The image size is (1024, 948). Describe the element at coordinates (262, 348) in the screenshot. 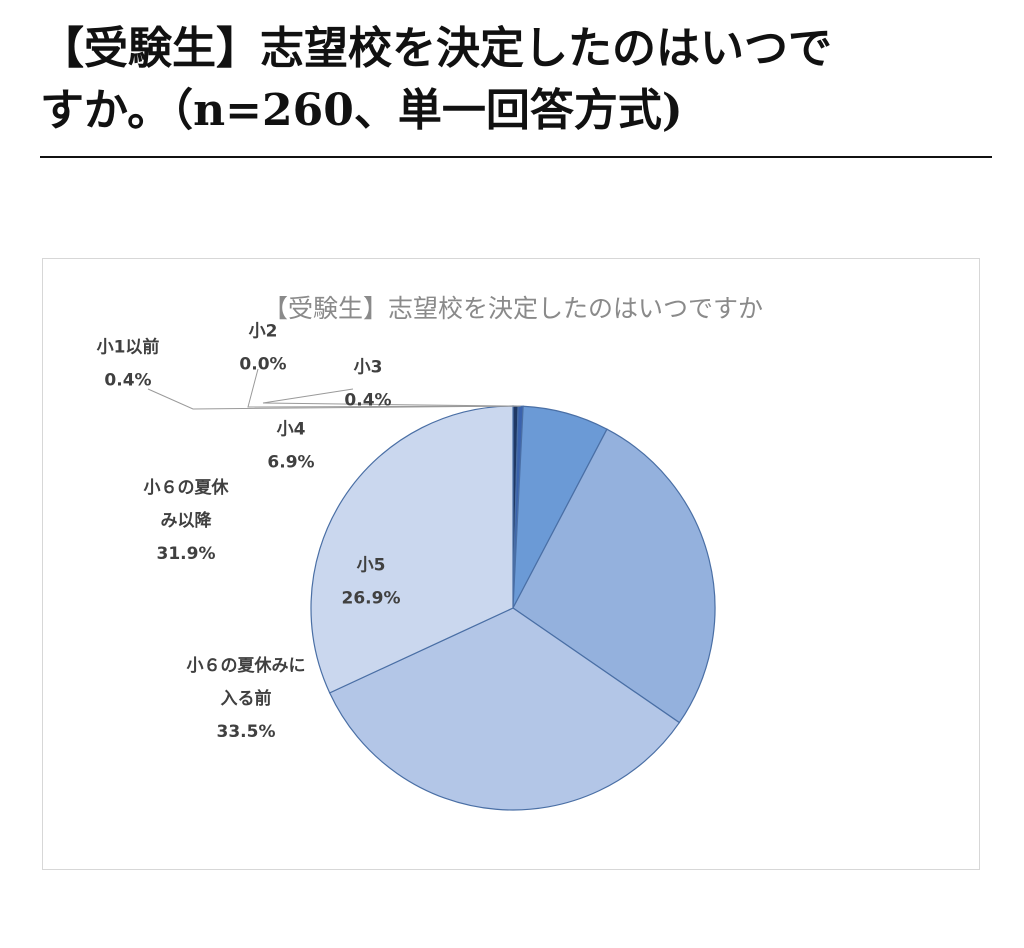

I see `slice-label-1: 小2 0.0%` at that location.